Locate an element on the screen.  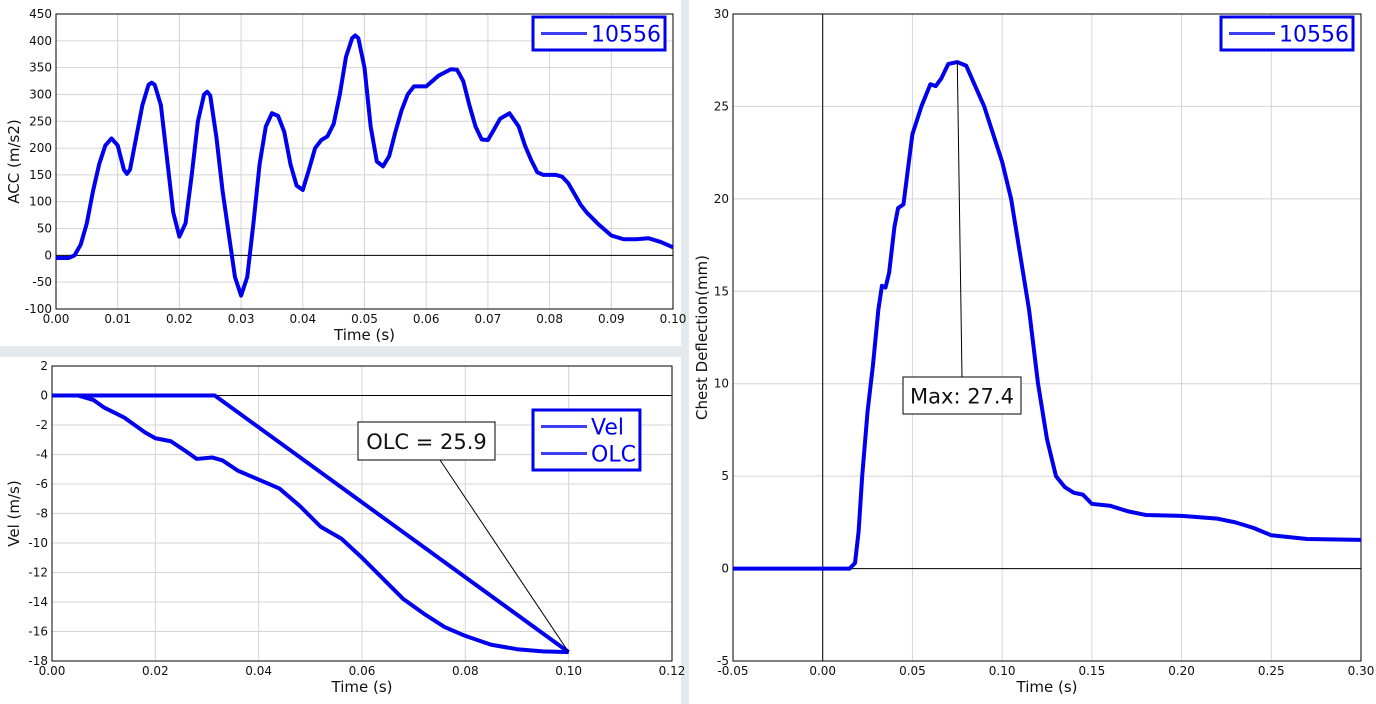
annotation-text: Max: 27.4 is located at coordinates (962, 397).